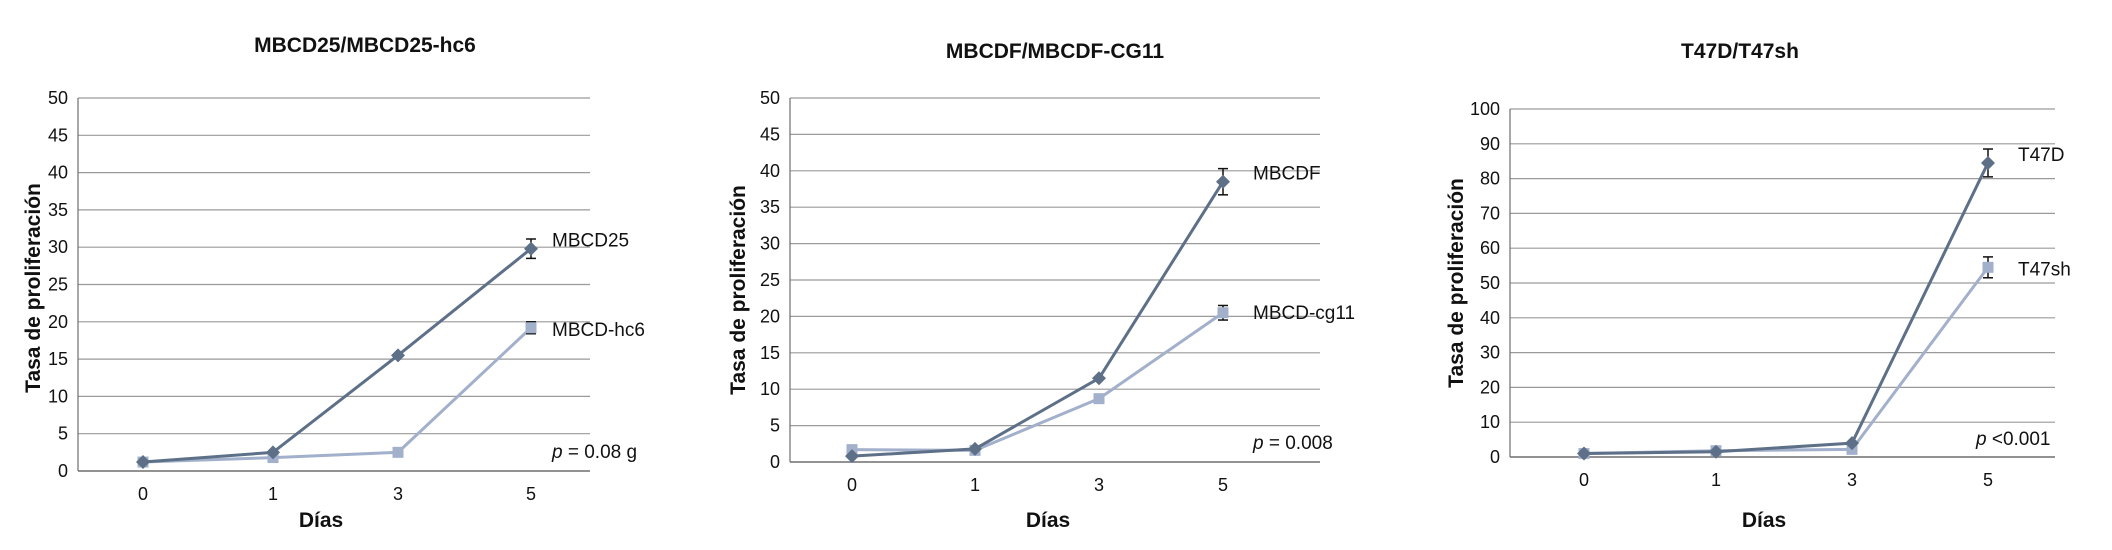 Image resolution: width=2112 pixels, height=550 pixels. I want to click on series-label-T47sh: T47sh, so click(2044, 269).